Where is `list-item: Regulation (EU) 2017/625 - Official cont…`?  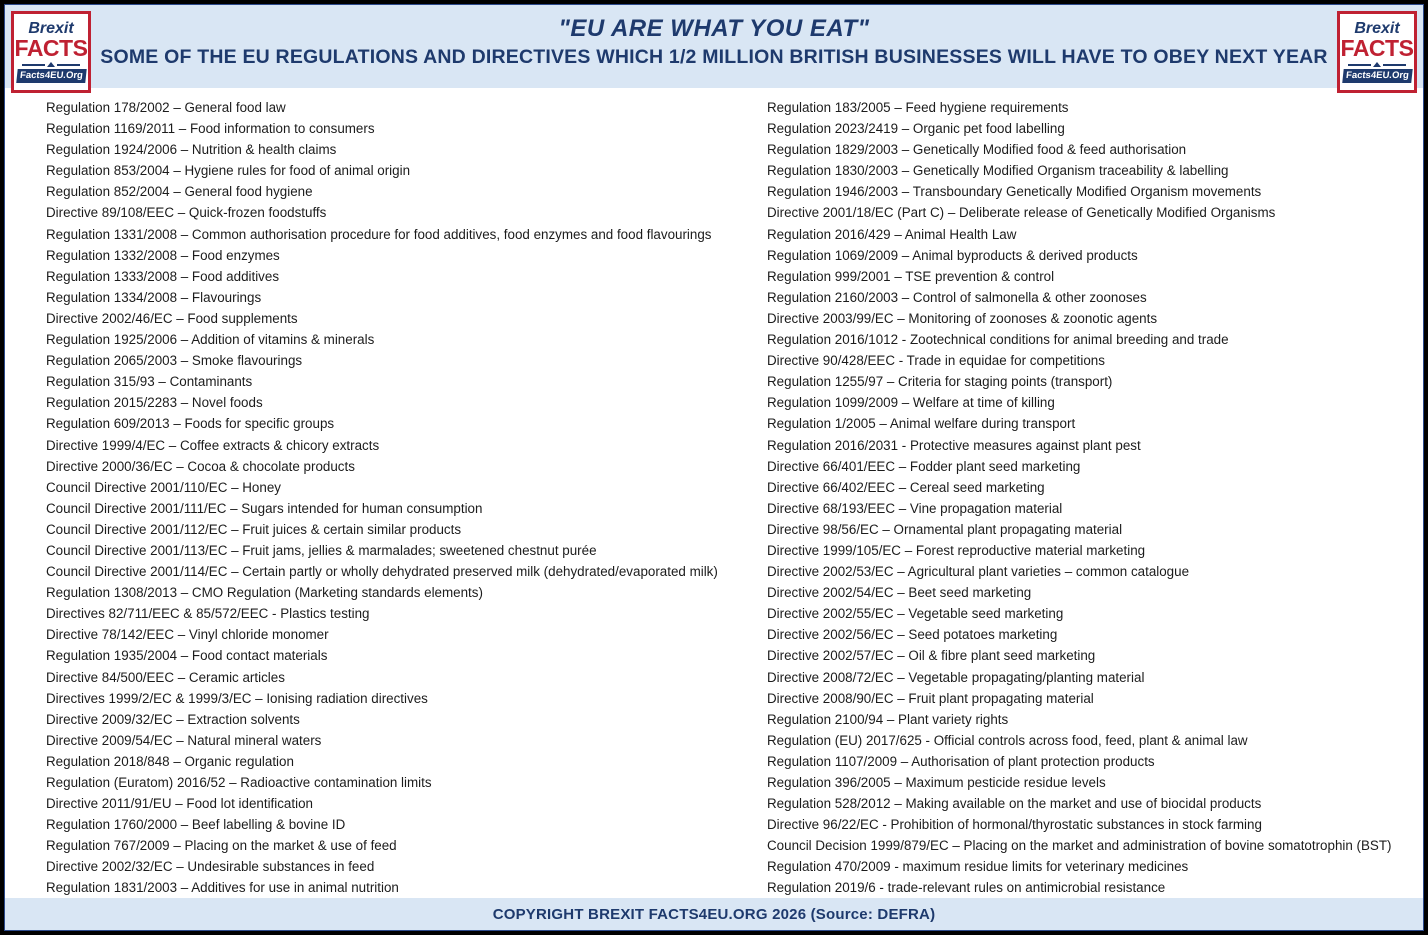 list-item: Regulation (EU) 2017/625 - Official cont… is located at coordinates (1007, 740).